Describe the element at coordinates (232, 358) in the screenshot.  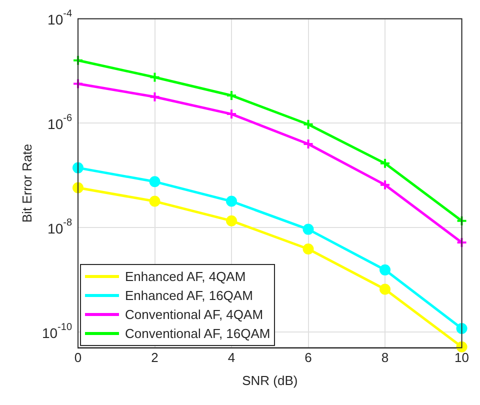
I see `x-tick-label: 4` at that location.